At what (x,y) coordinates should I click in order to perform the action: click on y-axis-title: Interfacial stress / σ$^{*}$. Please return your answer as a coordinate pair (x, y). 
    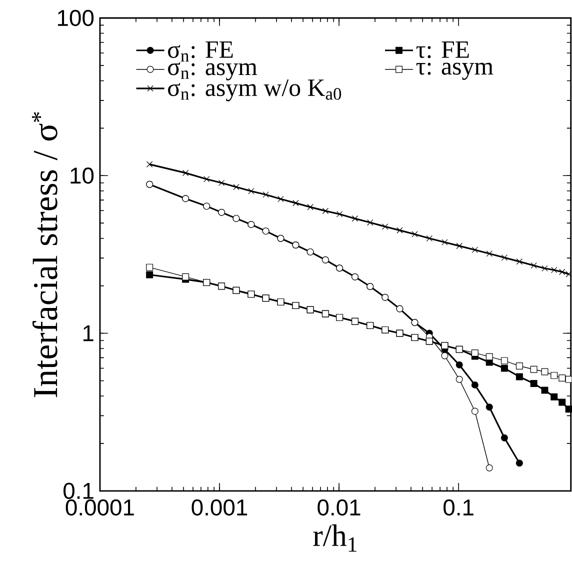
    Looking at the image, I should click on (45, 255).